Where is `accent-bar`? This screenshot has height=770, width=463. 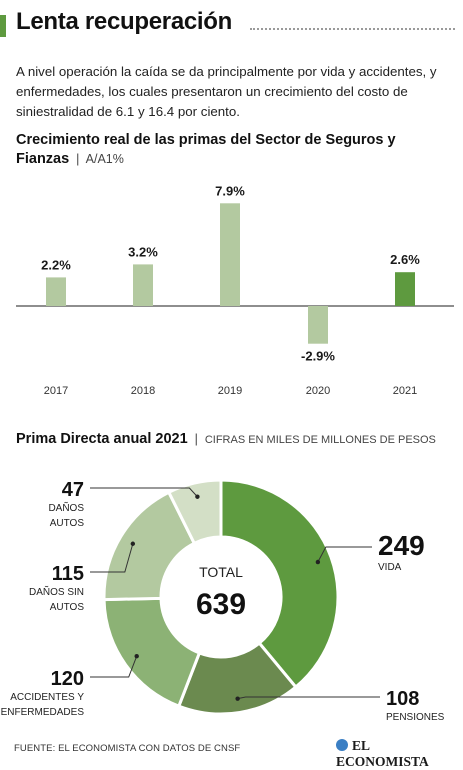 accent-bar is located at coordinates (3, 26).